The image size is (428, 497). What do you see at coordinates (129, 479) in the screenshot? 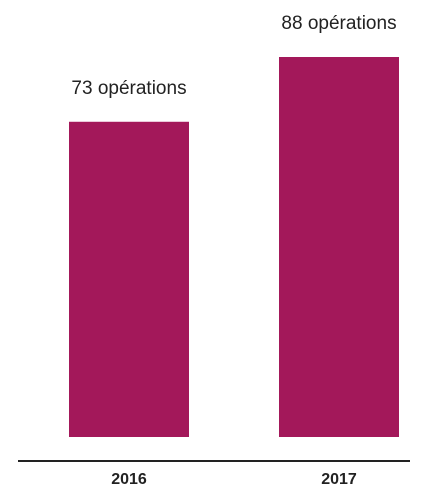
I see `x-tick-label-2016: 2016` at bounding box center [129, 479].